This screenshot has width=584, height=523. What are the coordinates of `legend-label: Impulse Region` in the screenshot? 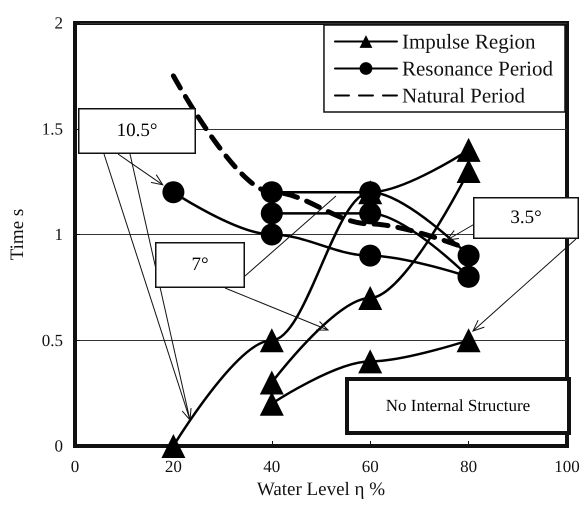 It's located at (469, 42).